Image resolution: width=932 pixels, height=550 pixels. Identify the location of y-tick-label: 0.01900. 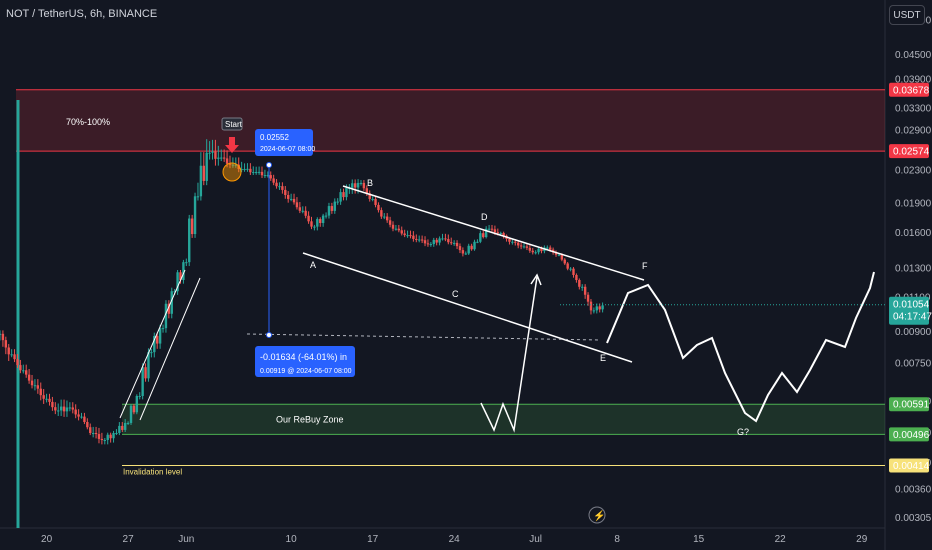
(913, 203).